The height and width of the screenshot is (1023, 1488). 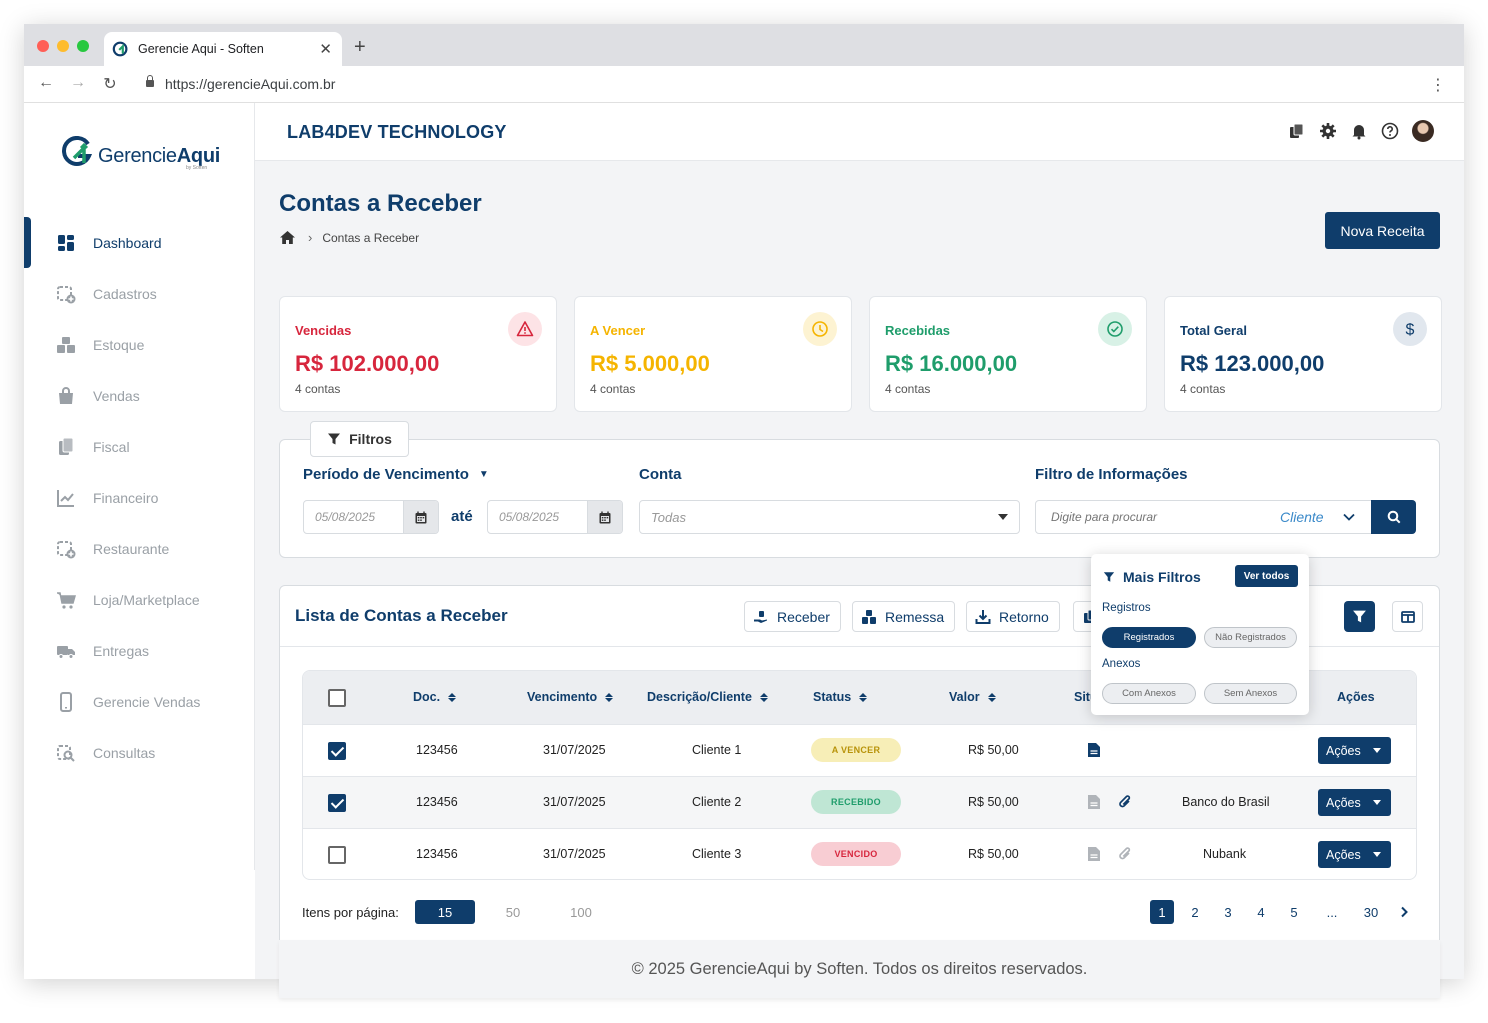 What do you see at coordinates (581, 912) in the screenshot?
I see `page-size-100: 100` at bounding box center [581, 912].